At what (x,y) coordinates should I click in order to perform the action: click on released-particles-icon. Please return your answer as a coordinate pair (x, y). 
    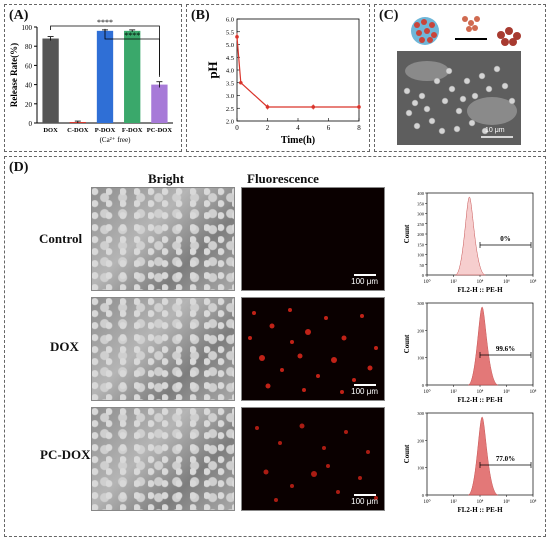
    Looking at the image, I should click on (471, 24).